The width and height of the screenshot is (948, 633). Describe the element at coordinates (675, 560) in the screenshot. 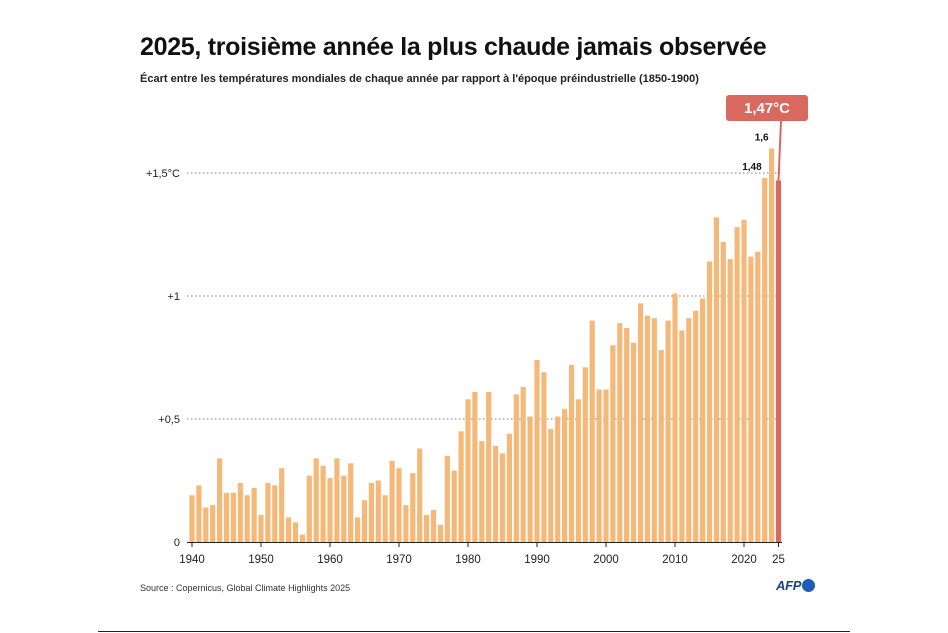

I see `x-tick-label: 2010` at that location.